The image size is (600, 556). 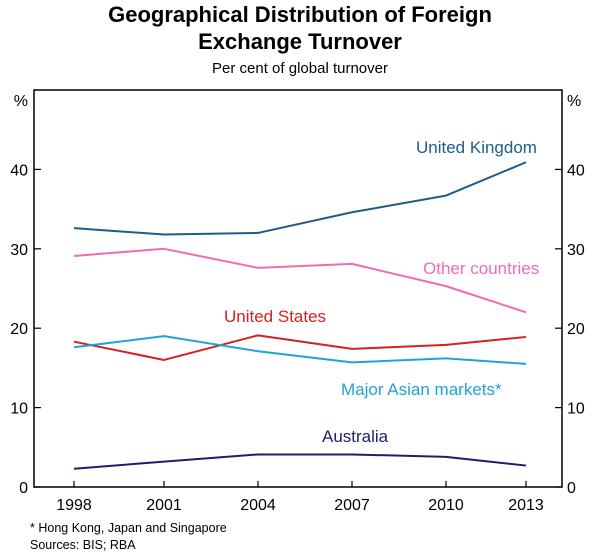 What do you see at coordinates (576, 170) in the screenshot?
I see `y-tick-label-right: 40` at bounding box center [576, 170].